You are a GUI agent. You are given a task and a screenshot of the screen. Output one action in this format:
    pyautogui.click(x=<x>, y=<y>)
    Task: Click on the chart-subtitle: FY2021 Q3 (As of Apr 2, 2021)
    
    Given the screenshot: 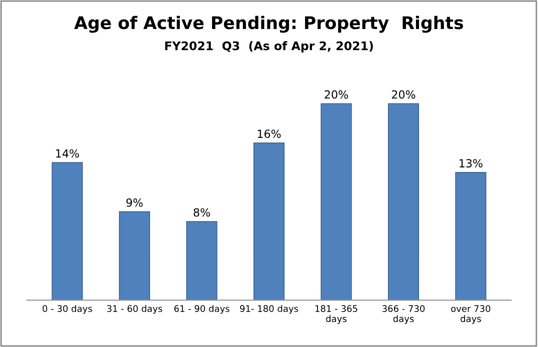 What is the action you would take?
    pyautogui.click(x=269, y=47)
    